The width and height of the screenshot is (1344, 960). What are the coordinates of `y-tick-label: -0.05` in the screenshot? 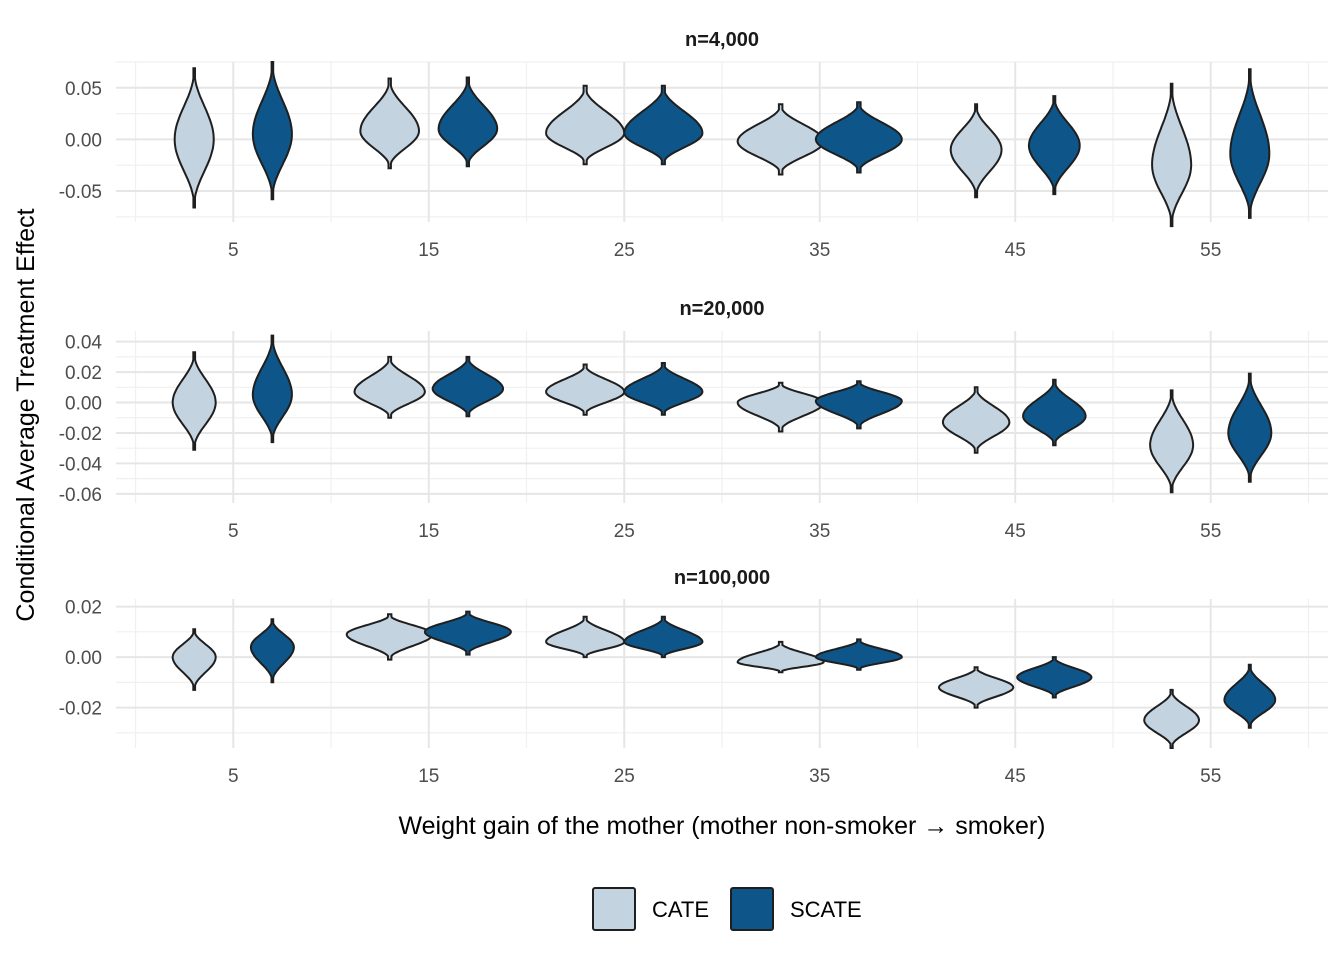 It's located at (80, 192).